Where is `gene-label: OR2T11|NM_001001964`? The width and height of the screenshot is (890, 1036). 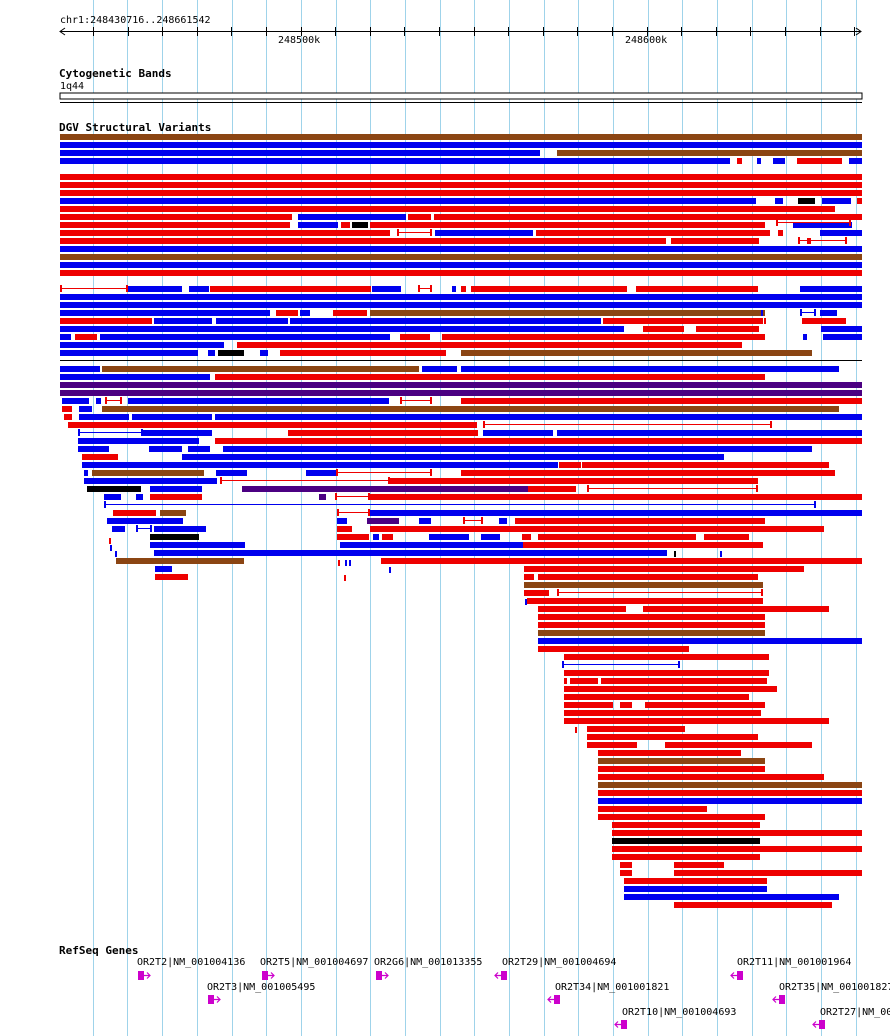
gene-label: OR2T11|NM_001001964 is located at coordinates (794, 962).